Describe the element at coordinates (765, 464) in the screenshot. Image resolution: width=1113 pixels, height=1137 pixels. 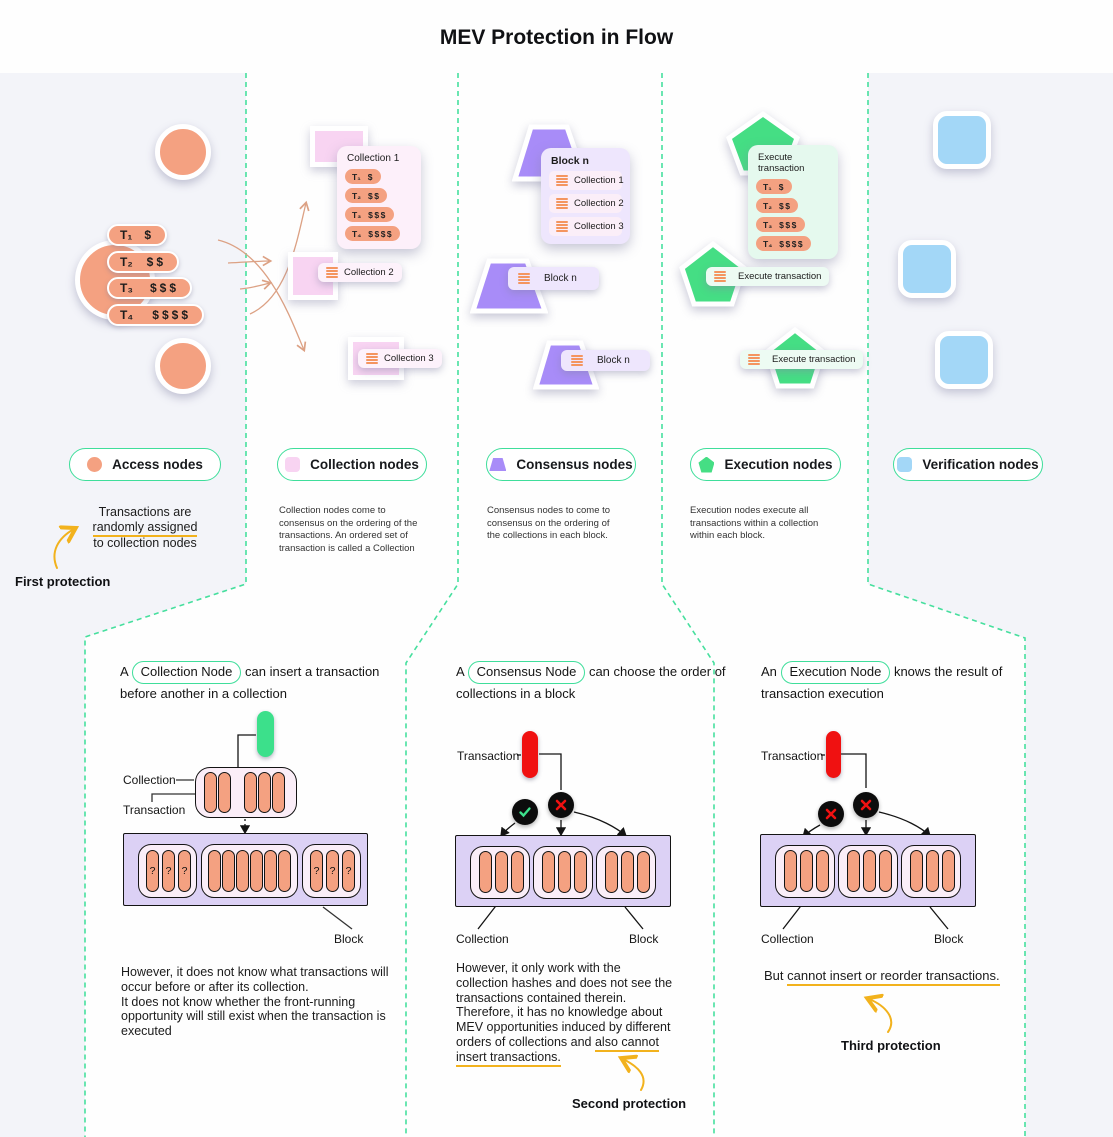
I see `legend-execution-nodes: Execution nodes` at that location.